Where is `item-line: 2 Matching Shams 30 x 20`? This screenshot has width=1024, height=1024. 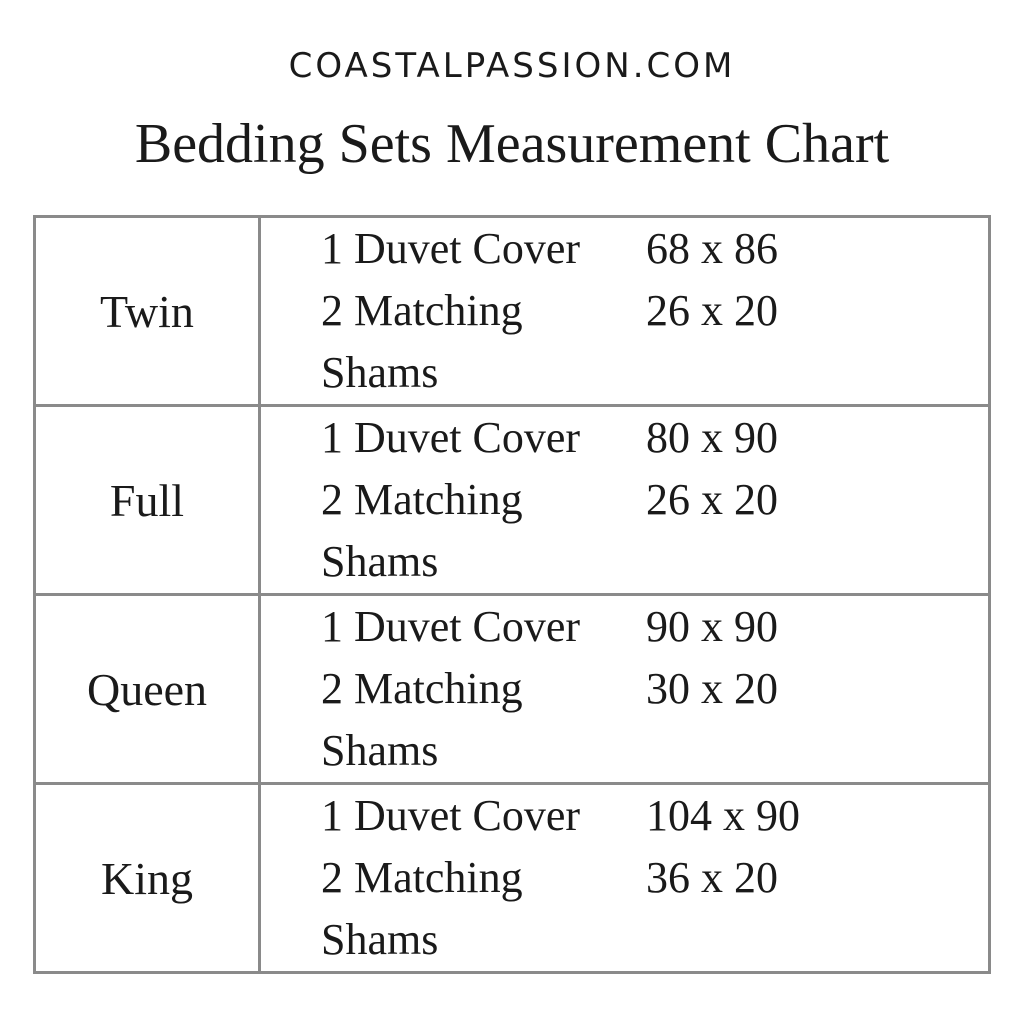 item-line: 2 Matching Shams 30 x 20 is located at coordinates (654, 720).